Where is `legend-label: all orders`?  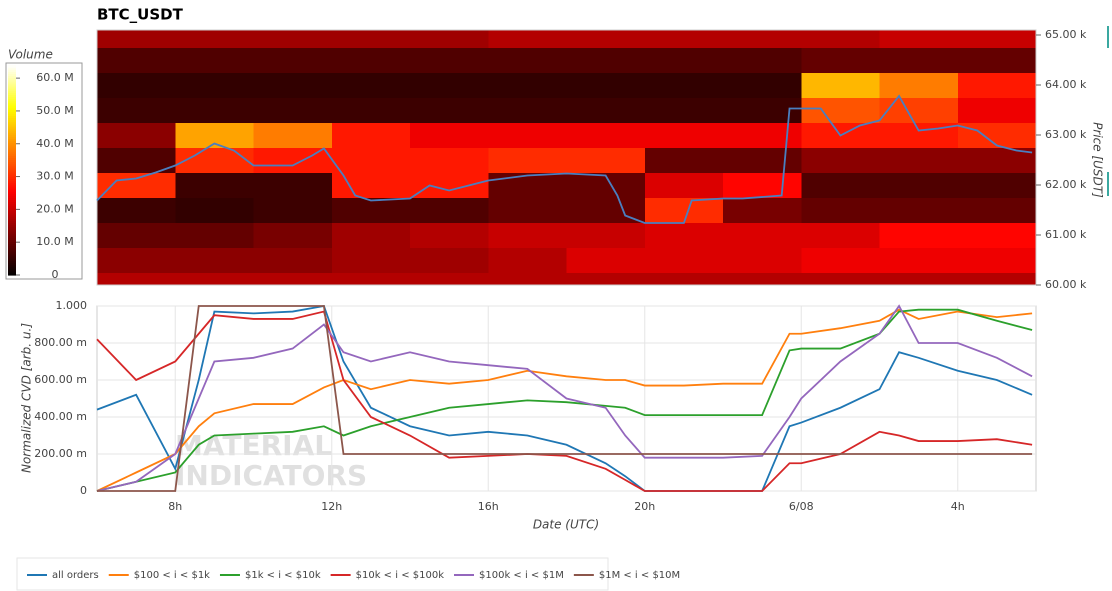
legend-label: all orders is located at coordinates (75, 575).